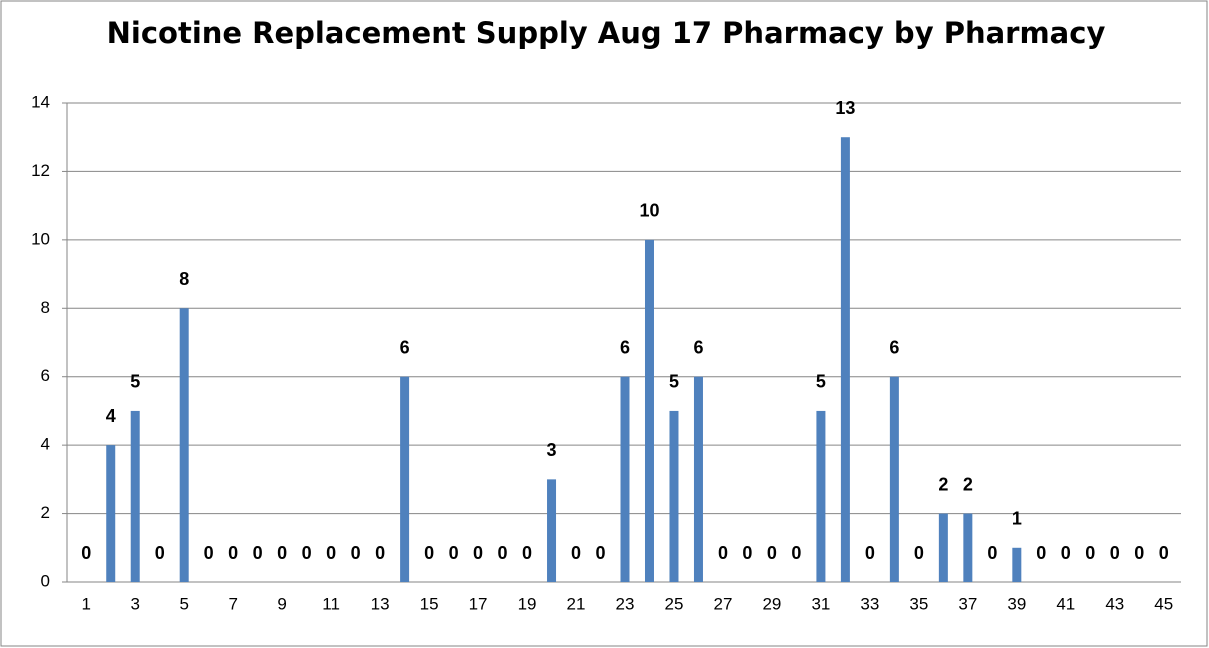  What do you see at coordinates (380, 603) in the screenshot?
I see `x-tick-label: 13` at bounding box center [380, 603].